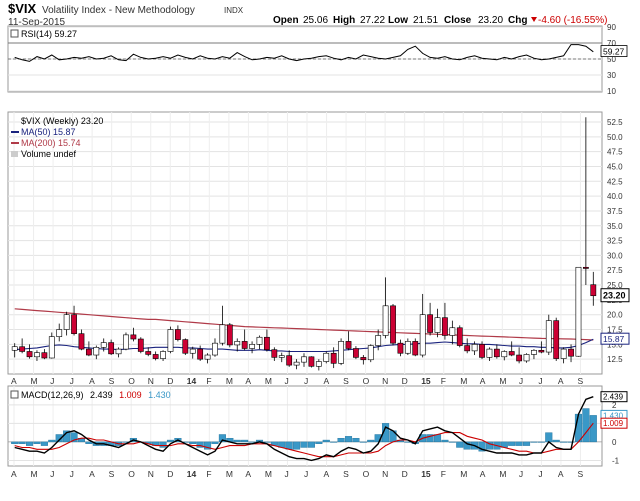 This screenshot has height=501, width=640. What do you see at coordinates (615, 196) in the screenshot?
I see `price-tick-label: 40.0` at bounding box center [615, 196].